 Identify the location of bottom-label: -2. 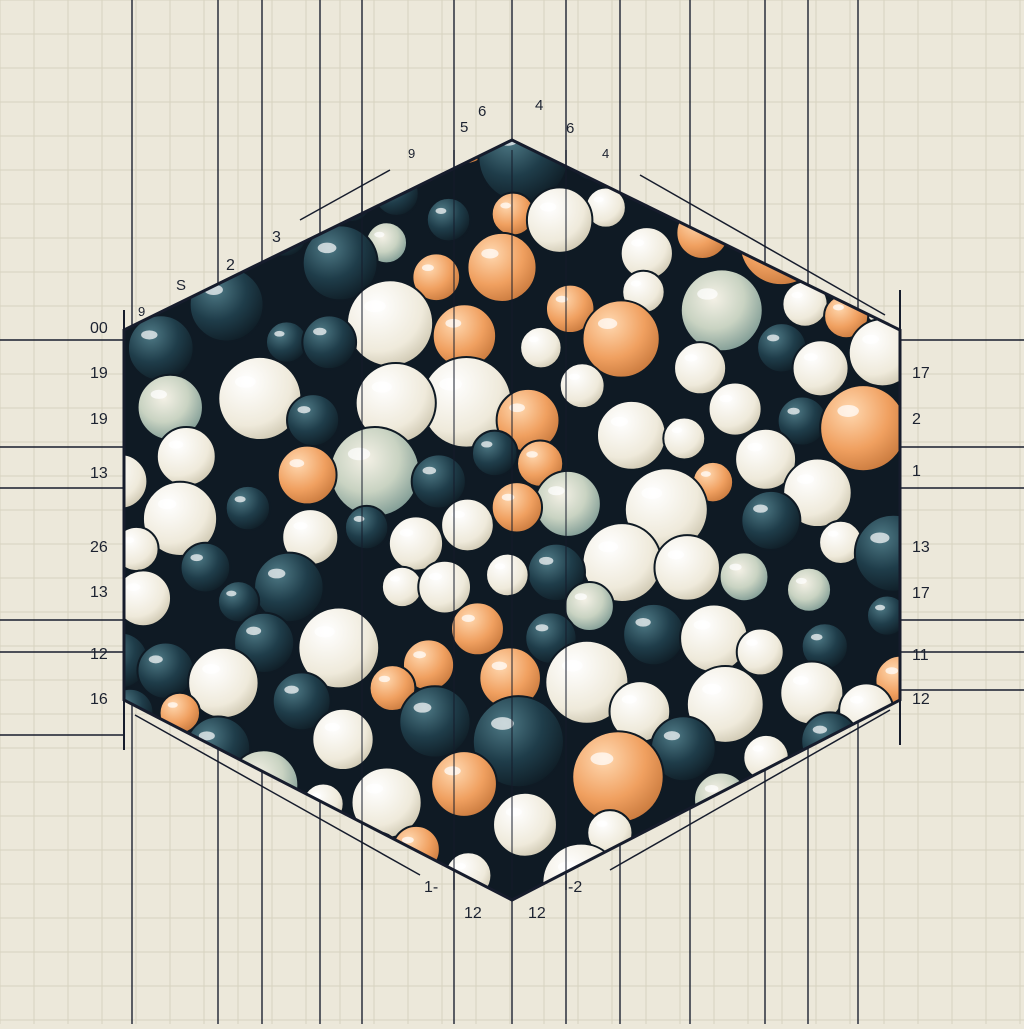
(575, 887).